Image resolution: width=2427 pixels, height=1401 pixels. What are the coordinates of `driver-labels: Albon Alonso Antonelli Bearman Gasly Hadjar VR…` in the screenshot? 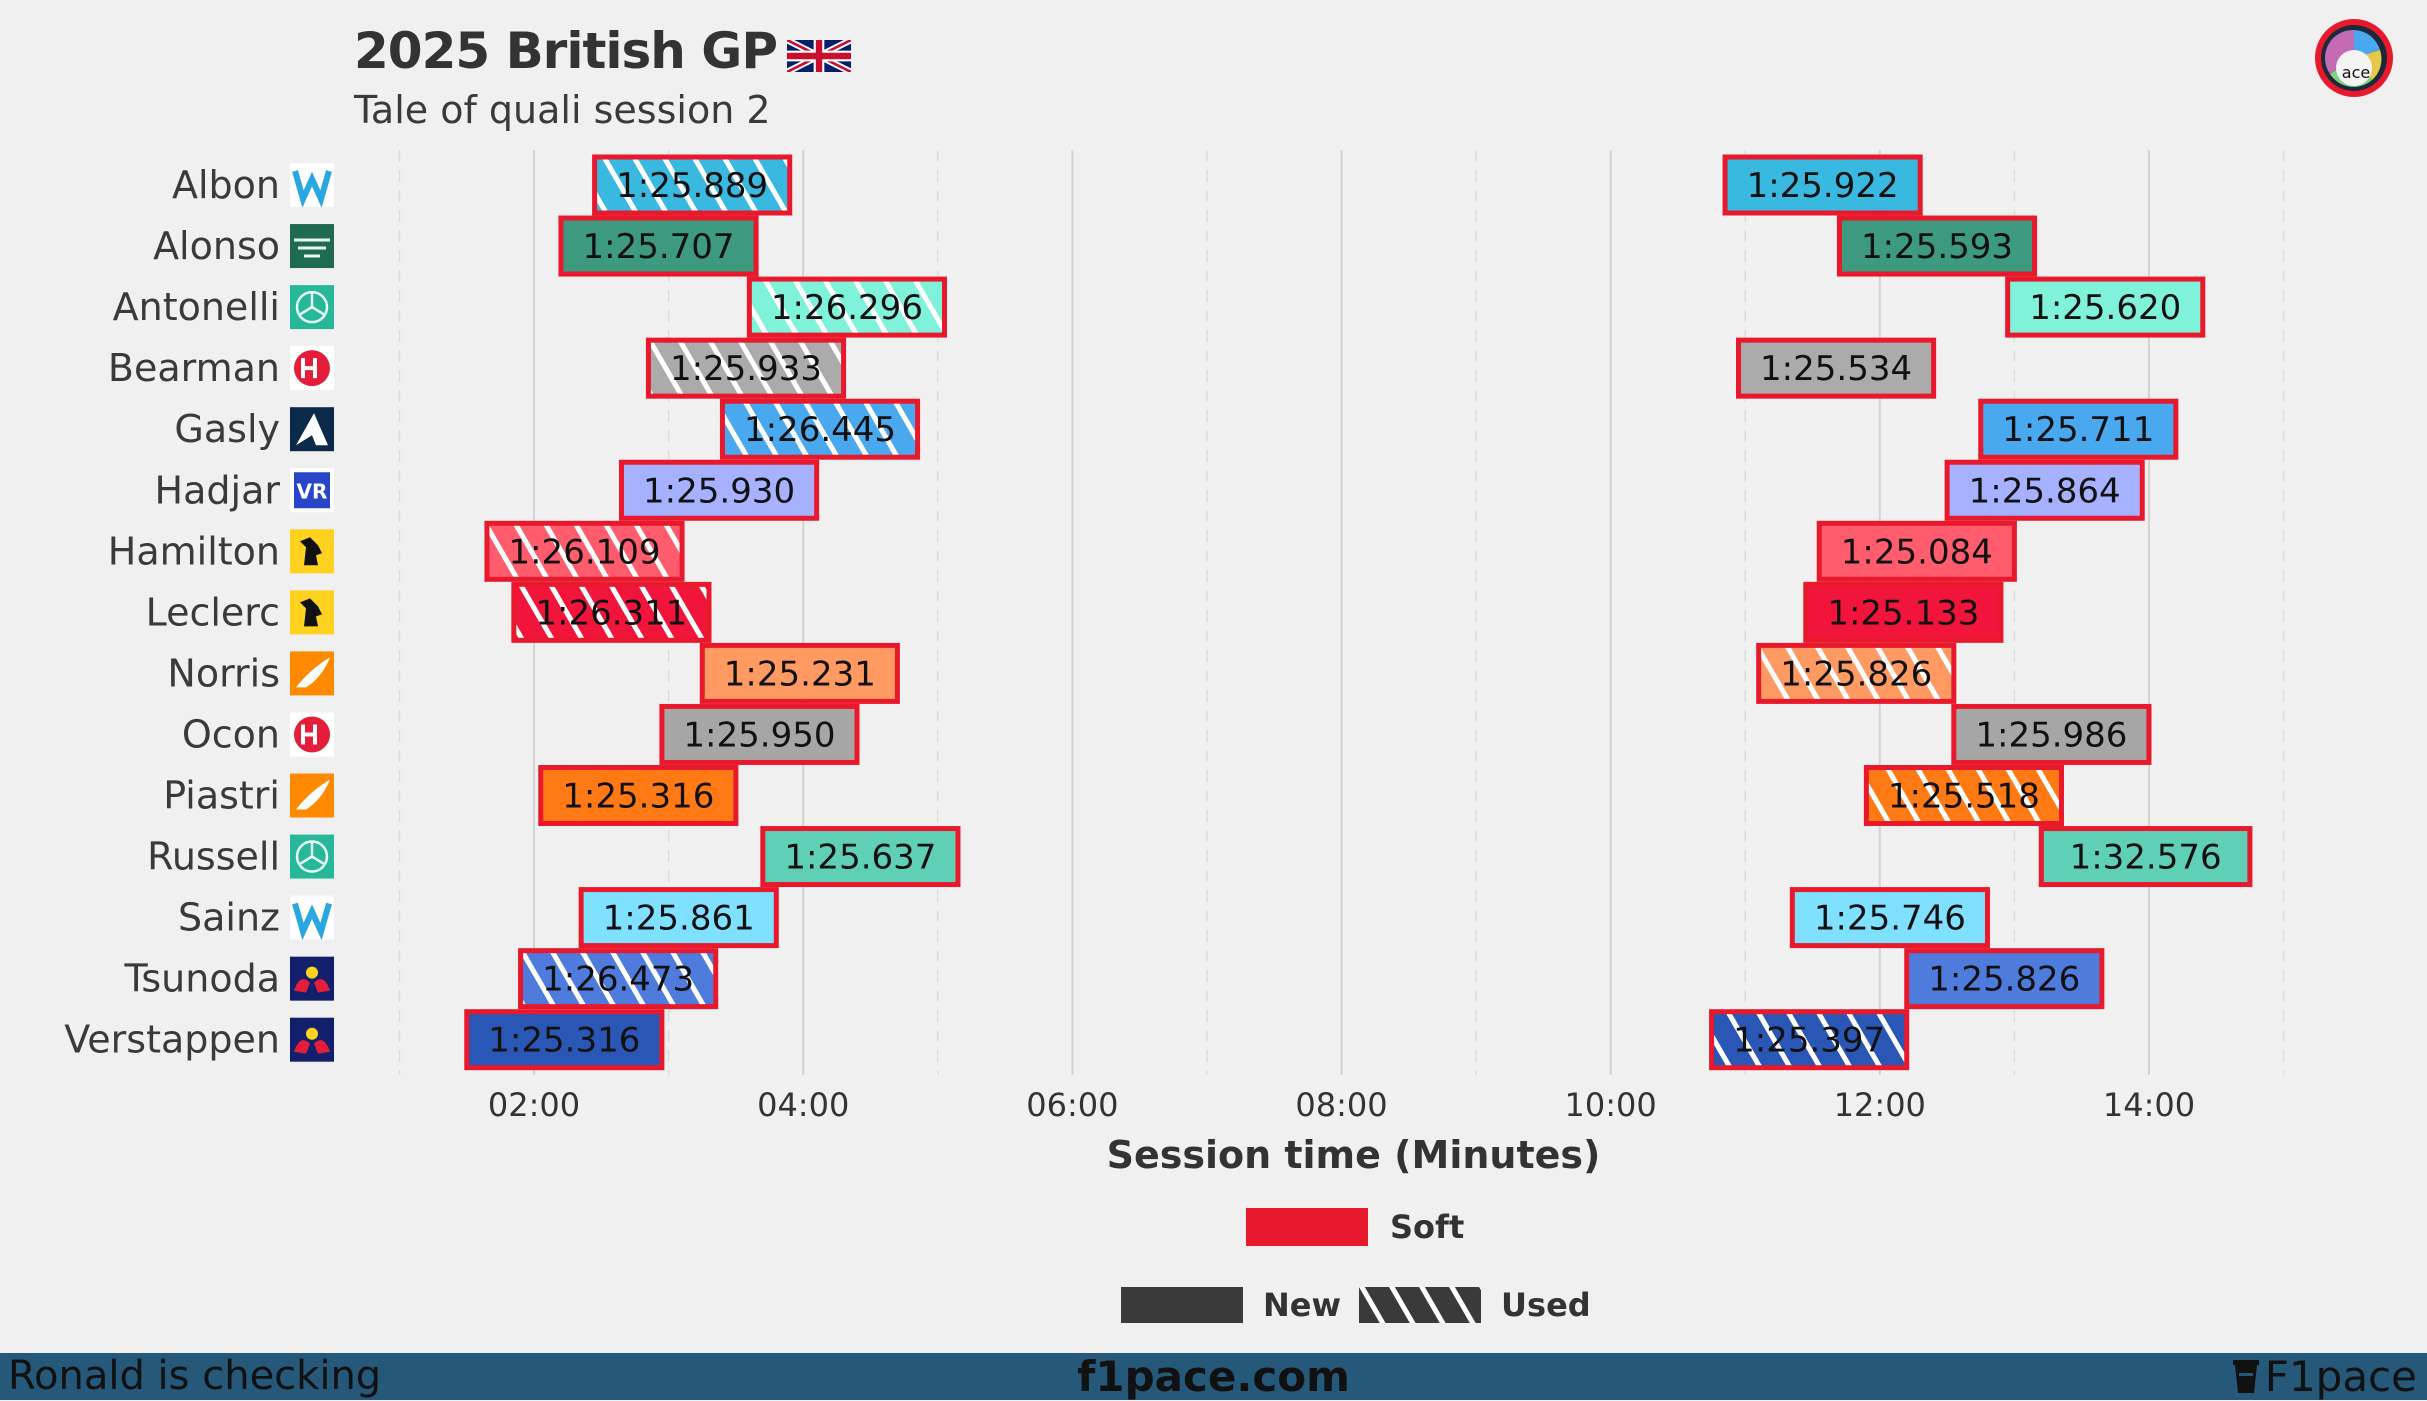 It's located at (199, 612).